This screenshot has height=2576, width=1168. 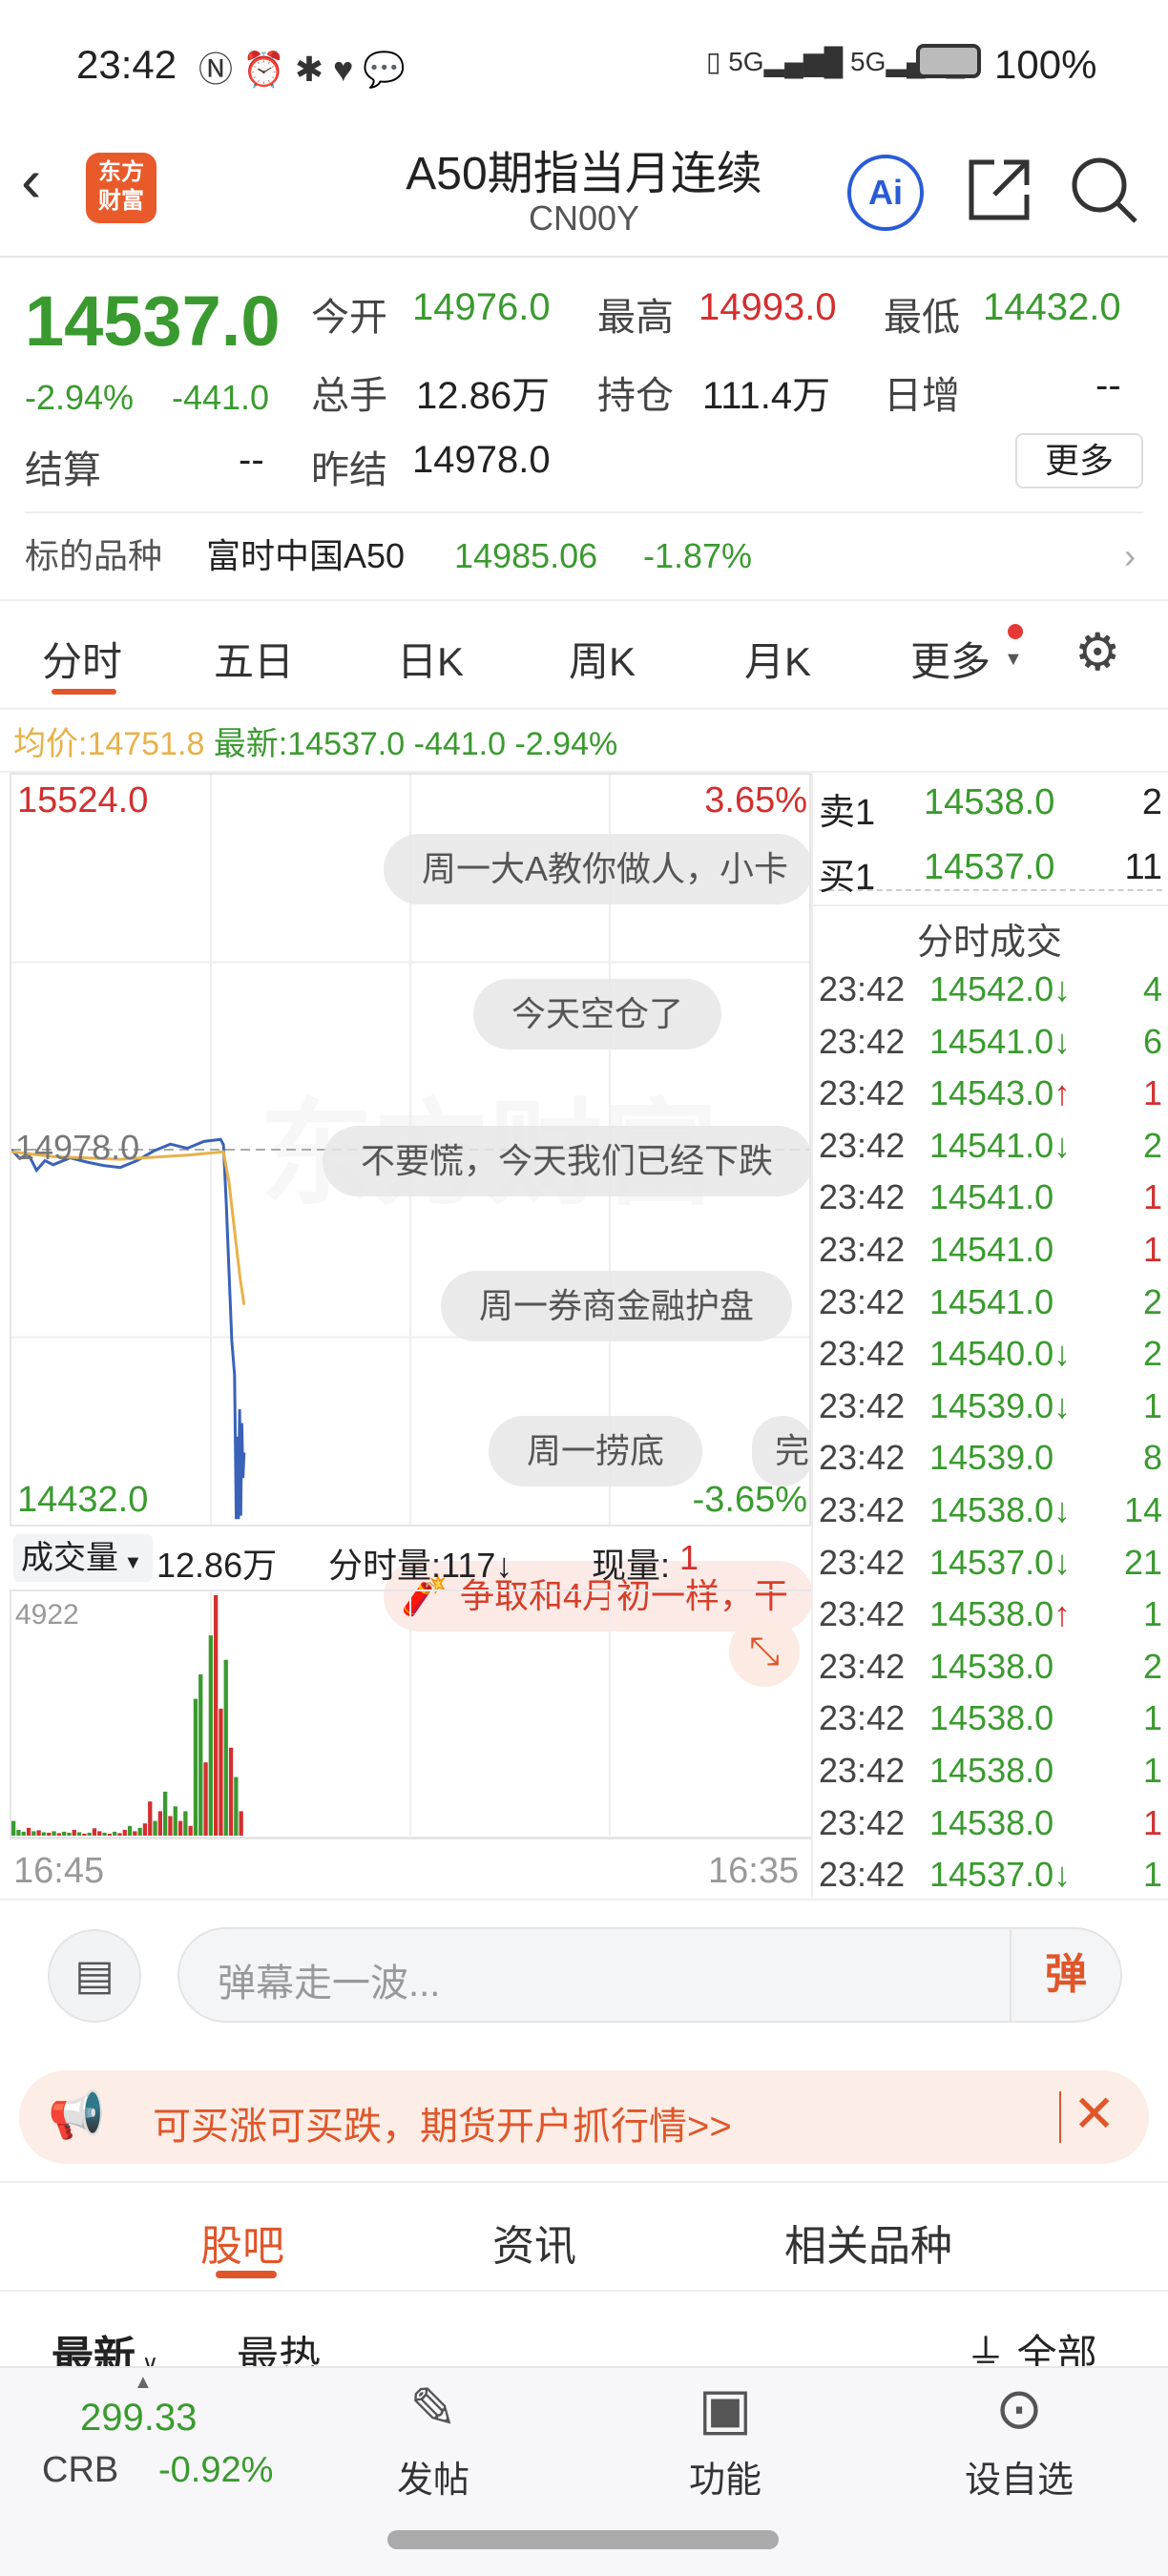 I want to click on volume-total: 12.86万, so click(x=217, y=1565).